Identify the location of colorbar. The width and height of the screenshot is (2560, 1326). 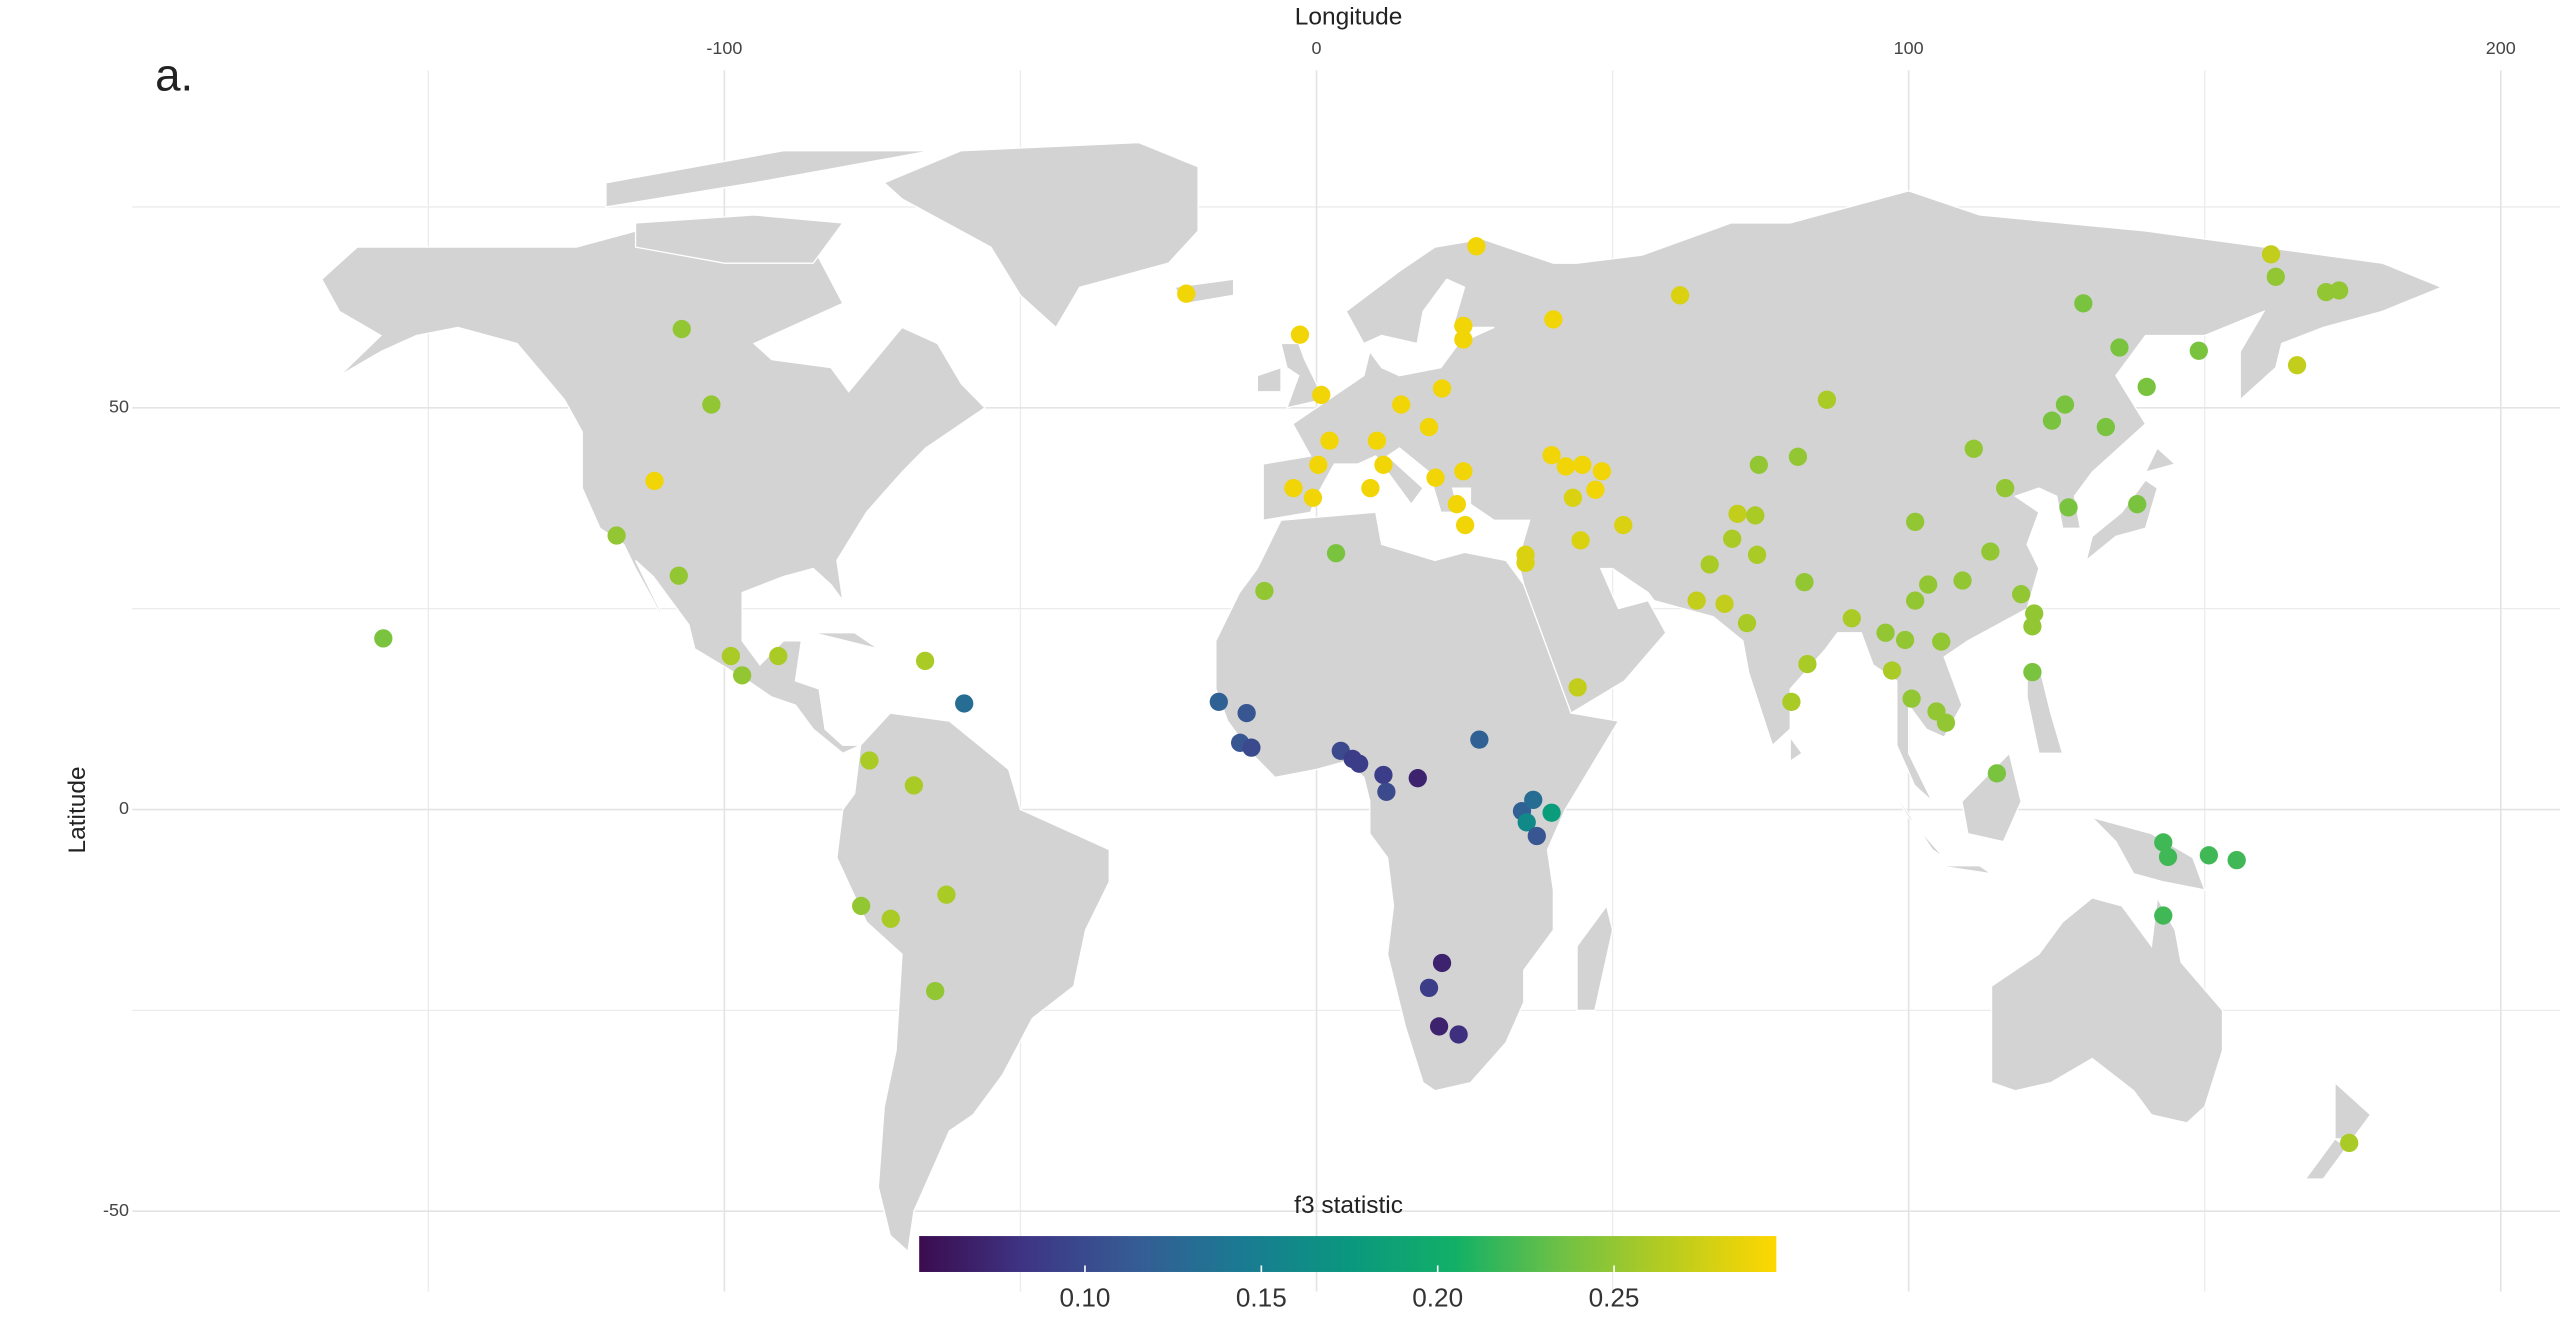
(1348, 1254).